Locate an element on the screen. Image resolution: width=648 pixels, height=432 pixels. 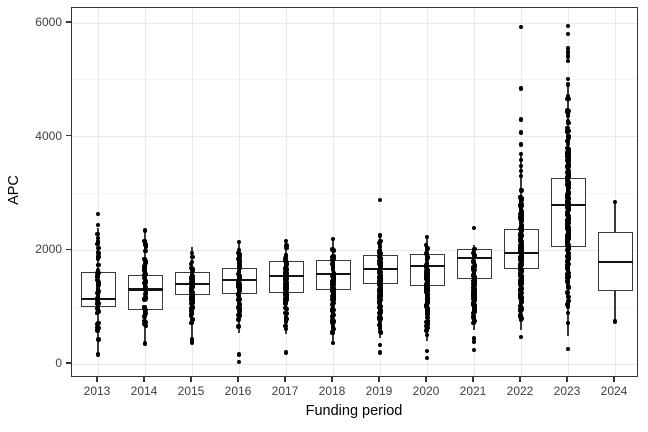
y-tick-label: 6000 is located at coordinates (48, 22).